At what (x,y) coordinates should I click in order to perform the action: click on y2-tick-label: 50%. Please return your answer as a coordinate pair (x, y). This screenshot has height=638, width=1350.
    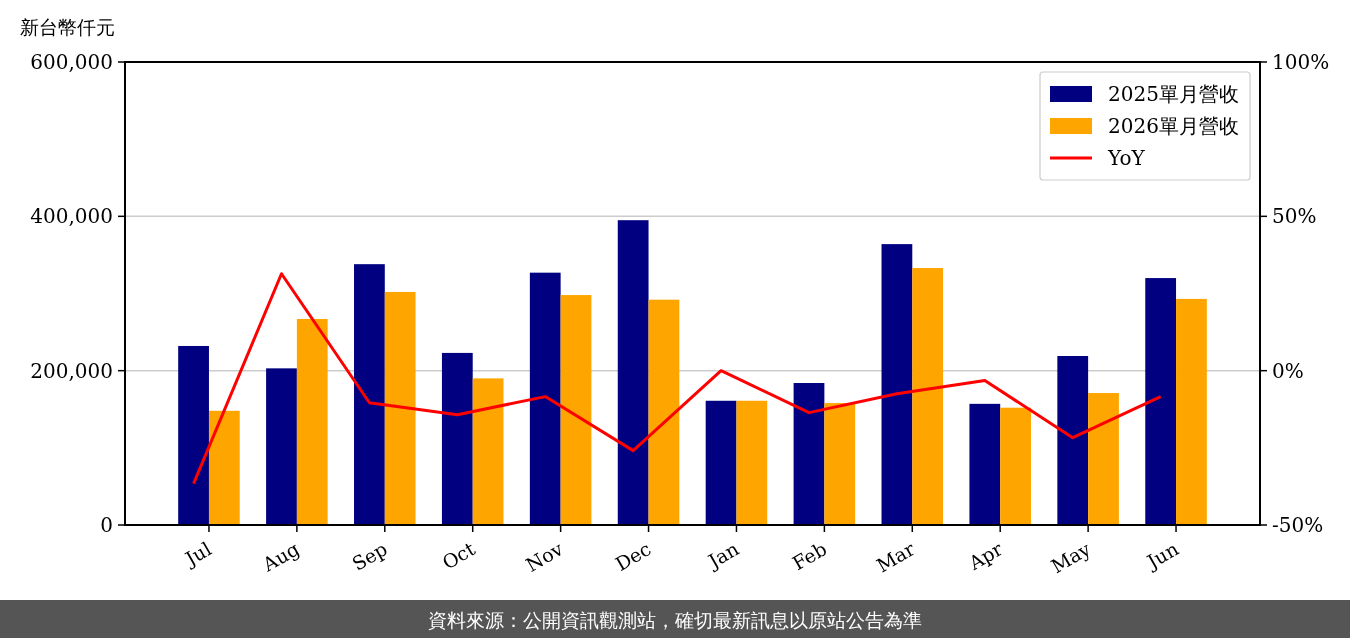
    Looking at the image, I should click on (1294, 216).